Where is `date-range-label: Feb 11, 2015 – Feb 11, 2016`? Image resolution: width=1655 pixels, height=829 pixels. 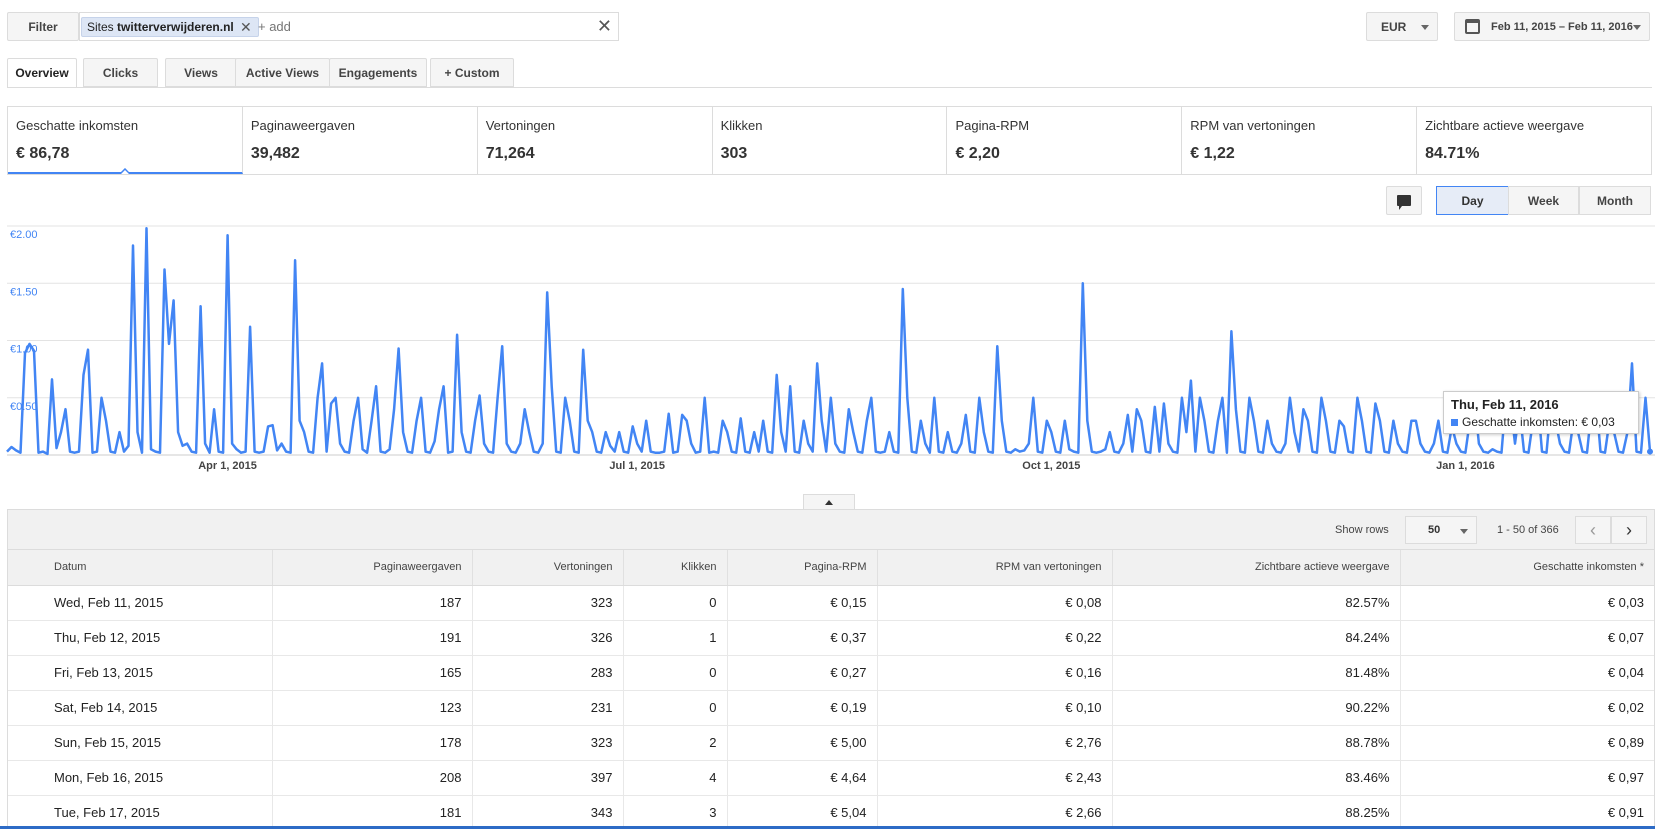 date-range-label: Feb 11, 2015 – Feb 11, 2016 is located at coordinates (1562, 26).